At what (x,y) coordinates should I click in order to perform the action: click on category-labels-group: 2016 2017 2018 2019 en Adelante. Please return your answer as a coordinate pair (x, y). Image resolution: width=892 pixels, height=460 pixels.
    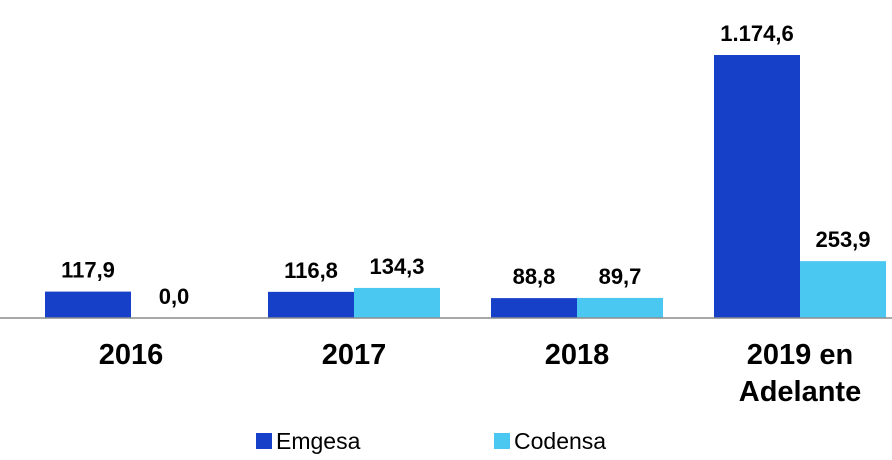
    Looking at the image, I should click on (480, 373).